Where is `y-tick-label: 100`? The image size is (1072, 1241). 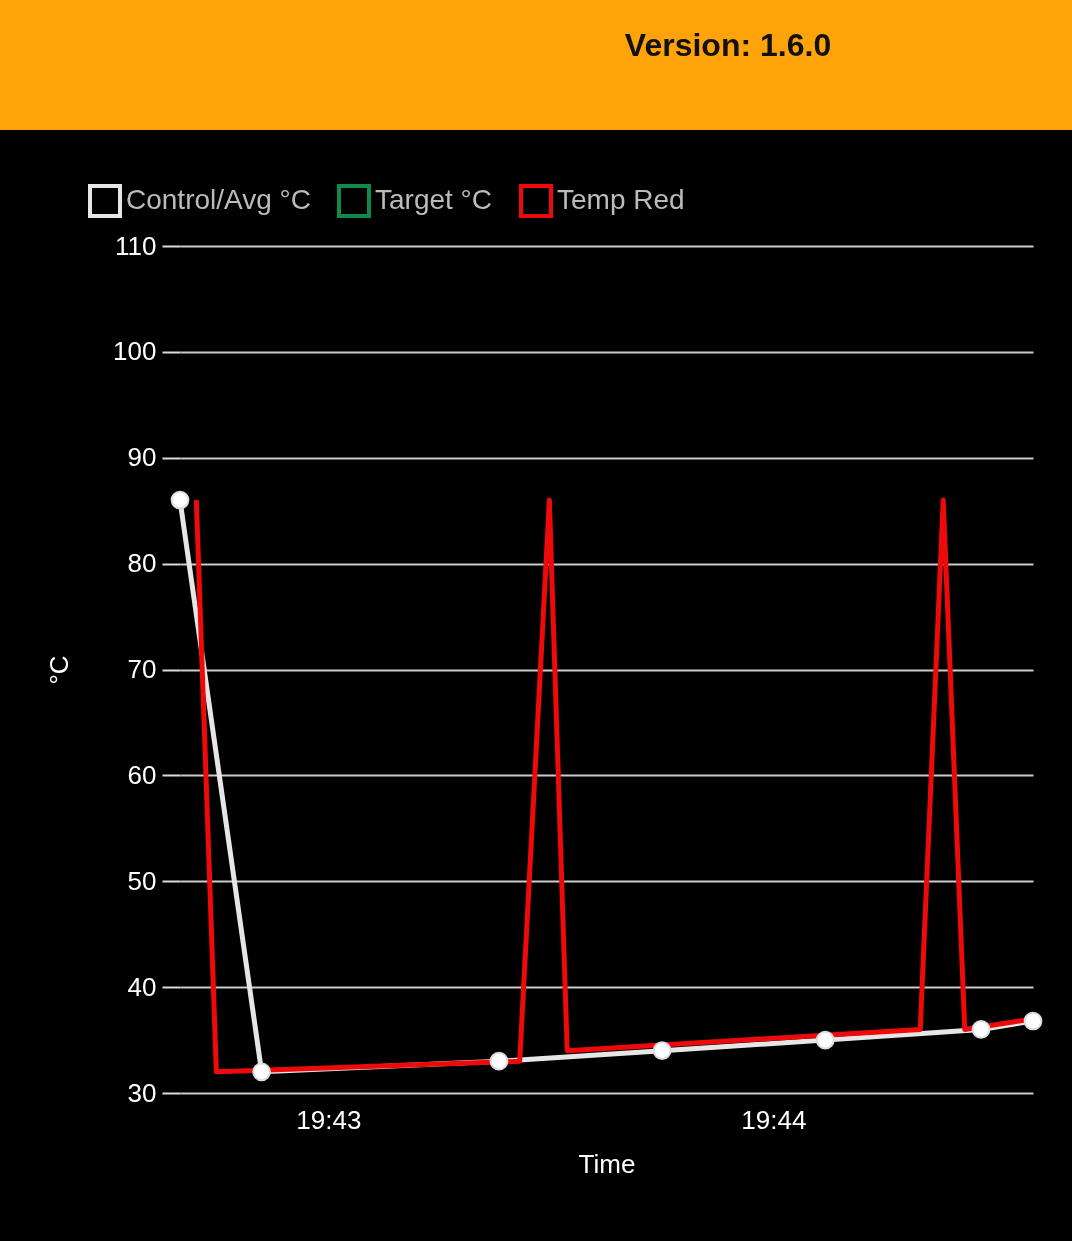 y-tick-label: 100 is located at coordinates (135, 351).